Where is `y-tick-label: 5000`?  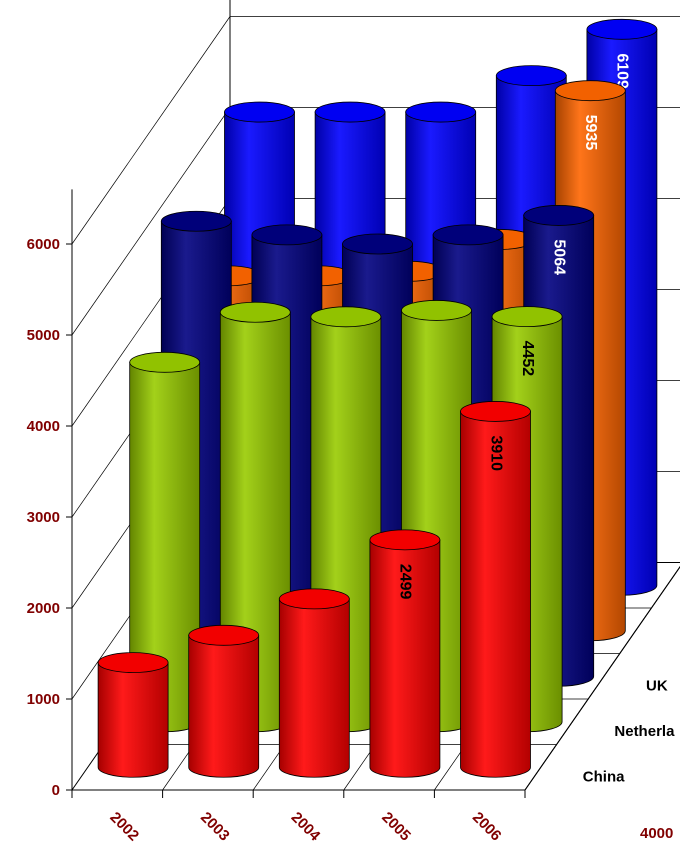
y-tick-label: 5000 is located at coordinates (43, 335).